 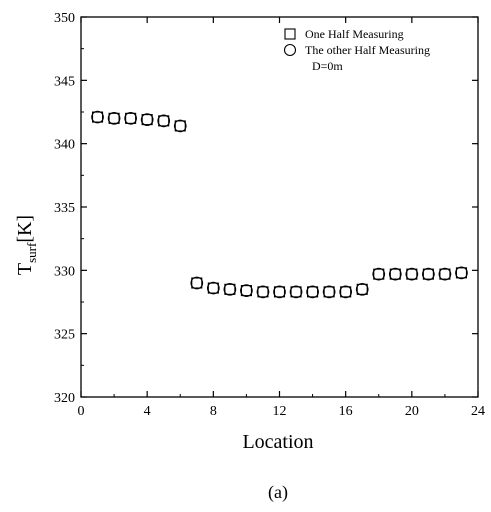 I want to click on annotation-label: D=0m, so click(x=327, y=66).